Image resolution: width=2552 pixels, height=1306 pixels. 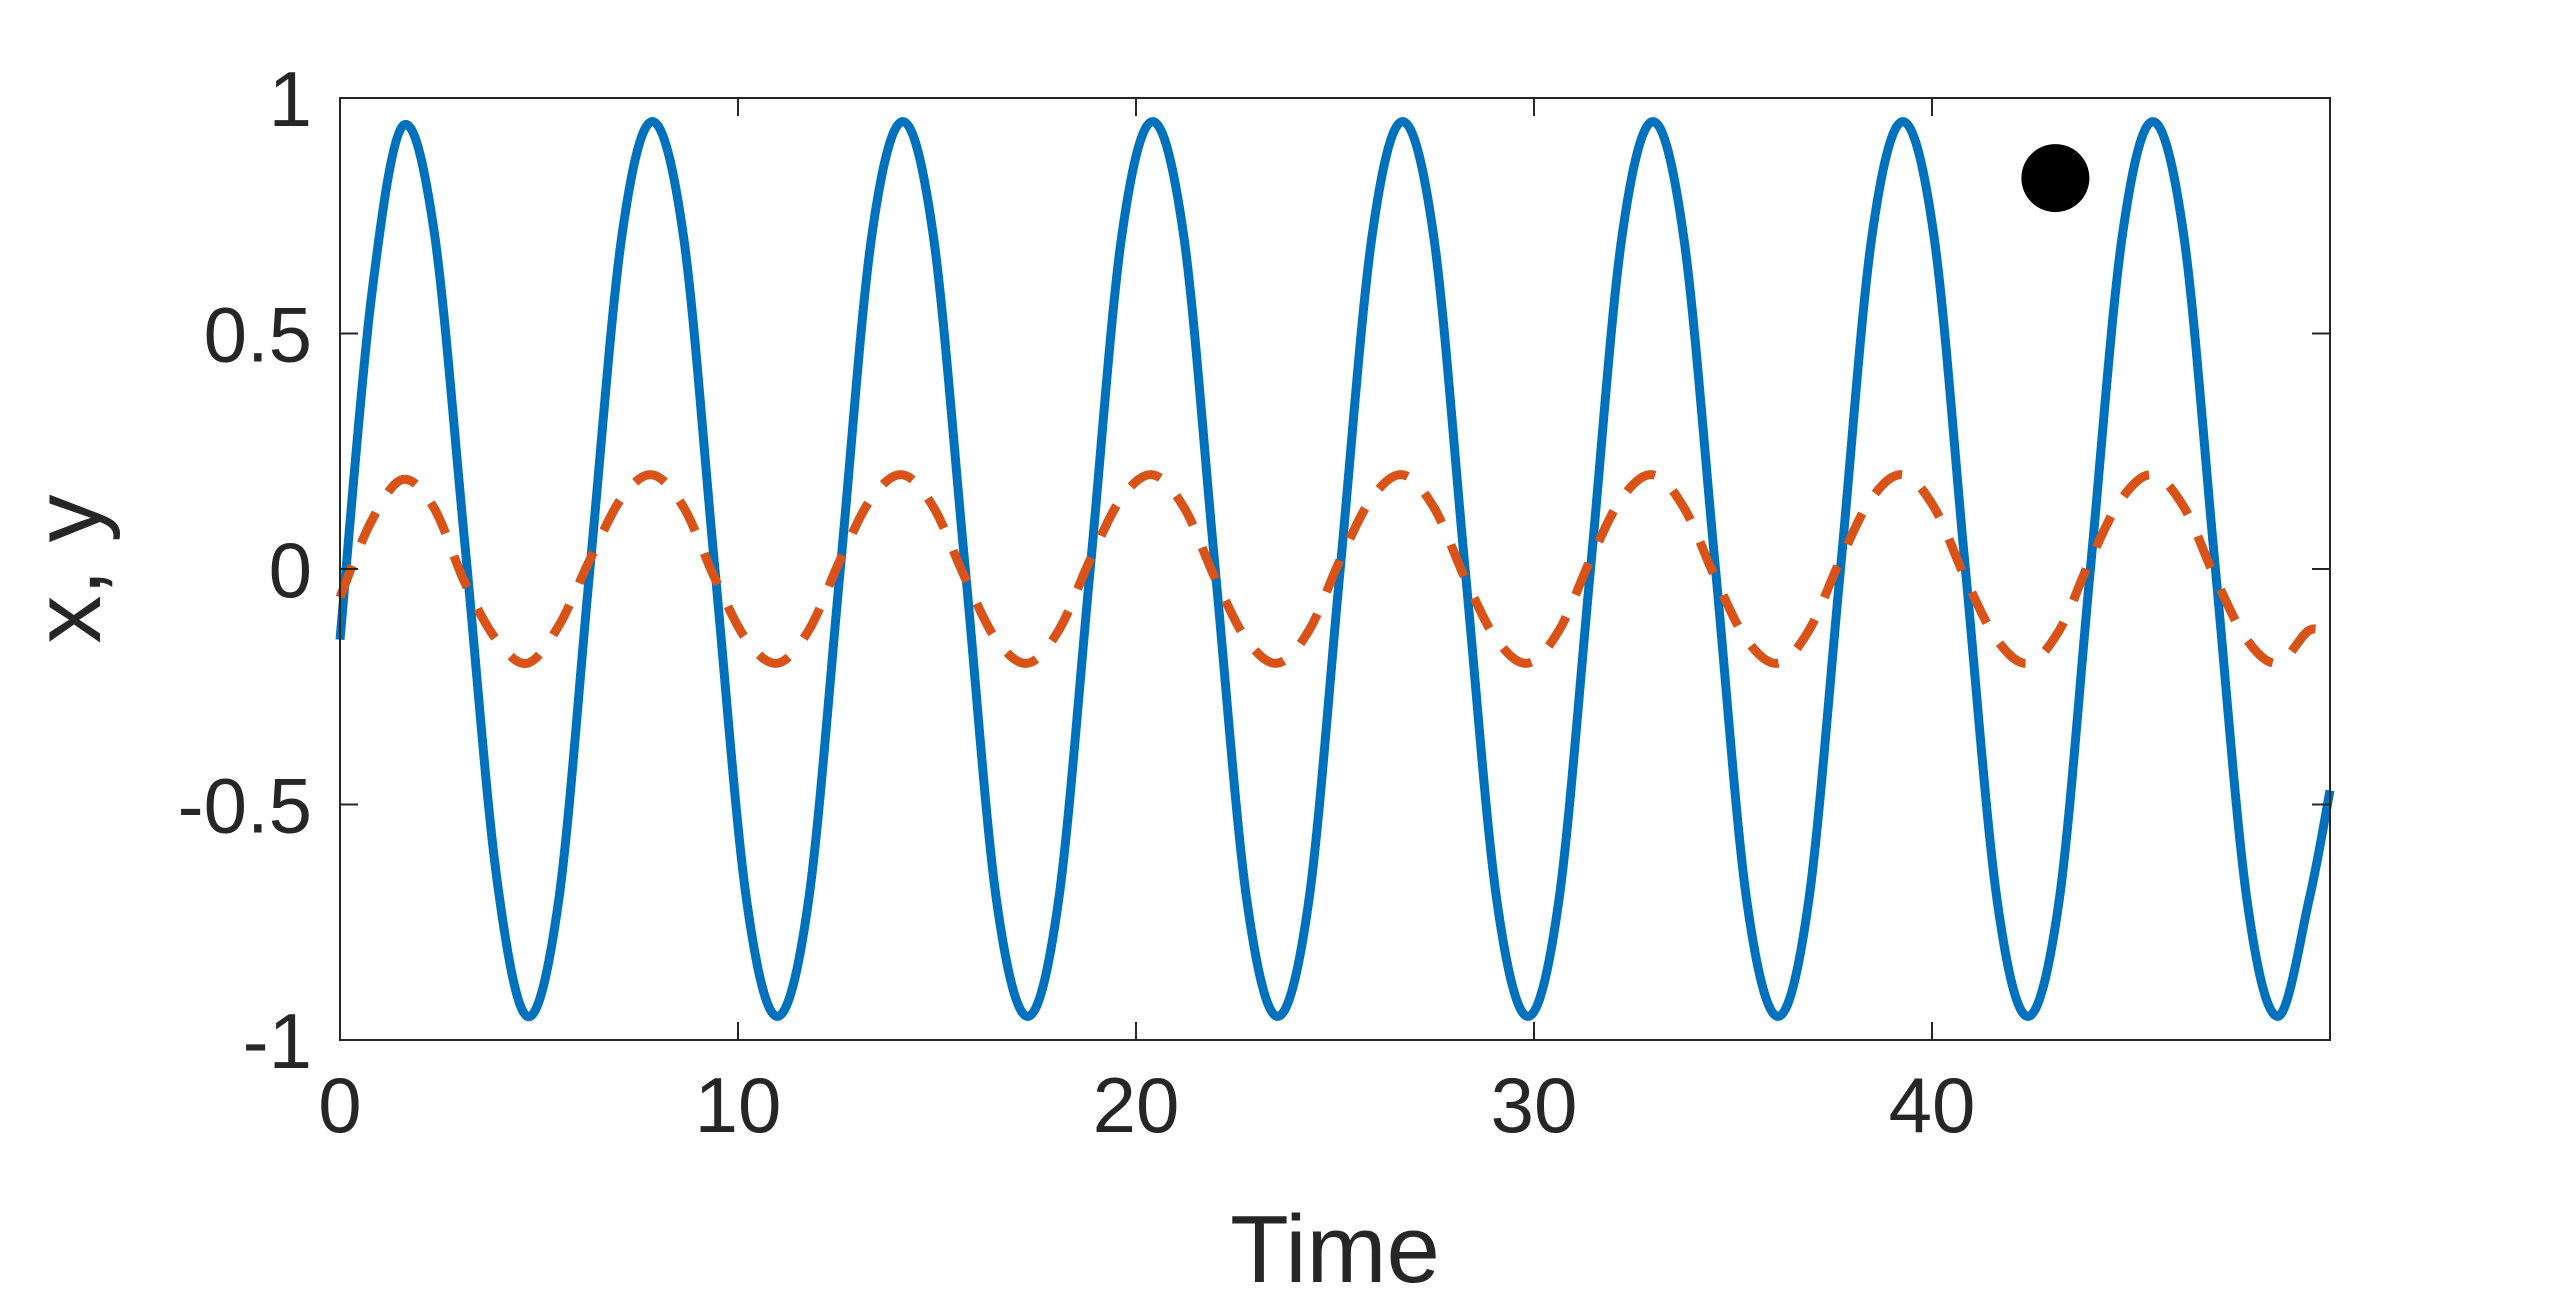 What do you see at coordinates (258, 335) in the screenshot?
I see `y-tick-label: 0.5` at bounding box center [258, 335].